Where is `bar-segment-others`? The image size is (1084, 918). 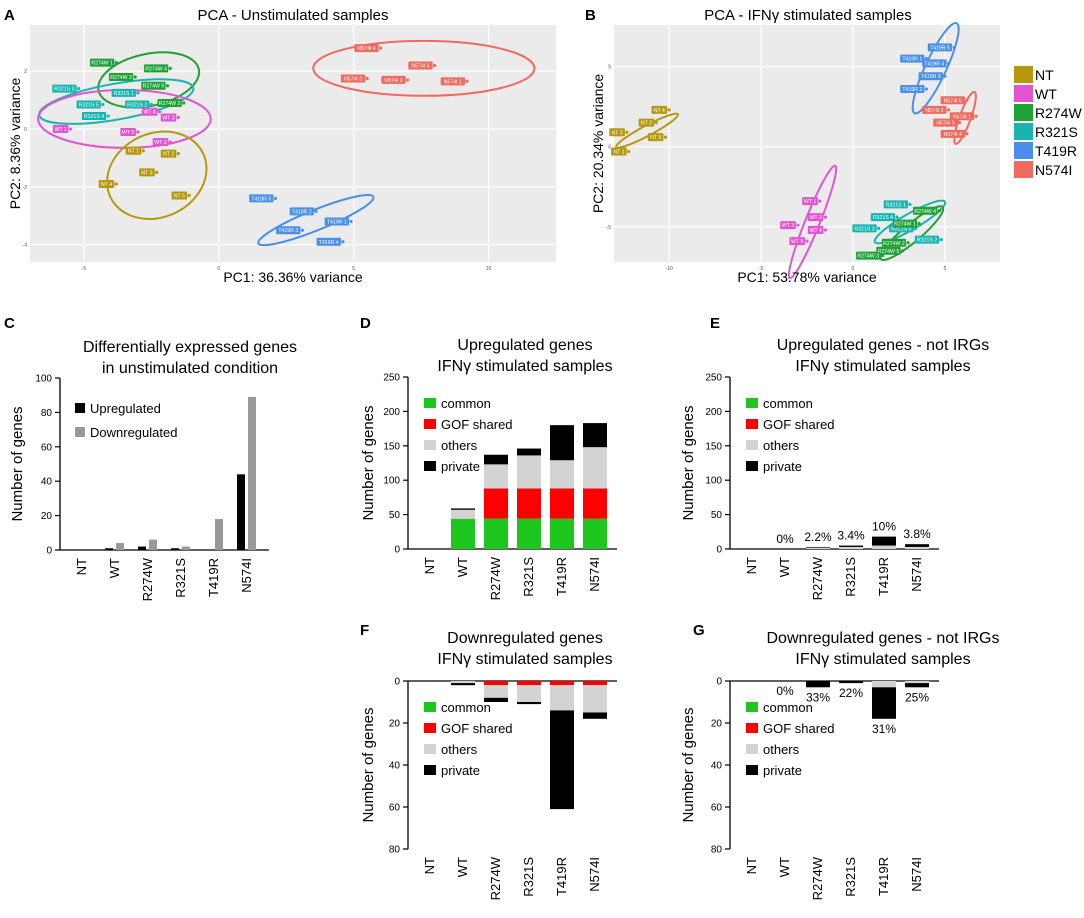 bar-segment-others is located at coordinates (496, 476).